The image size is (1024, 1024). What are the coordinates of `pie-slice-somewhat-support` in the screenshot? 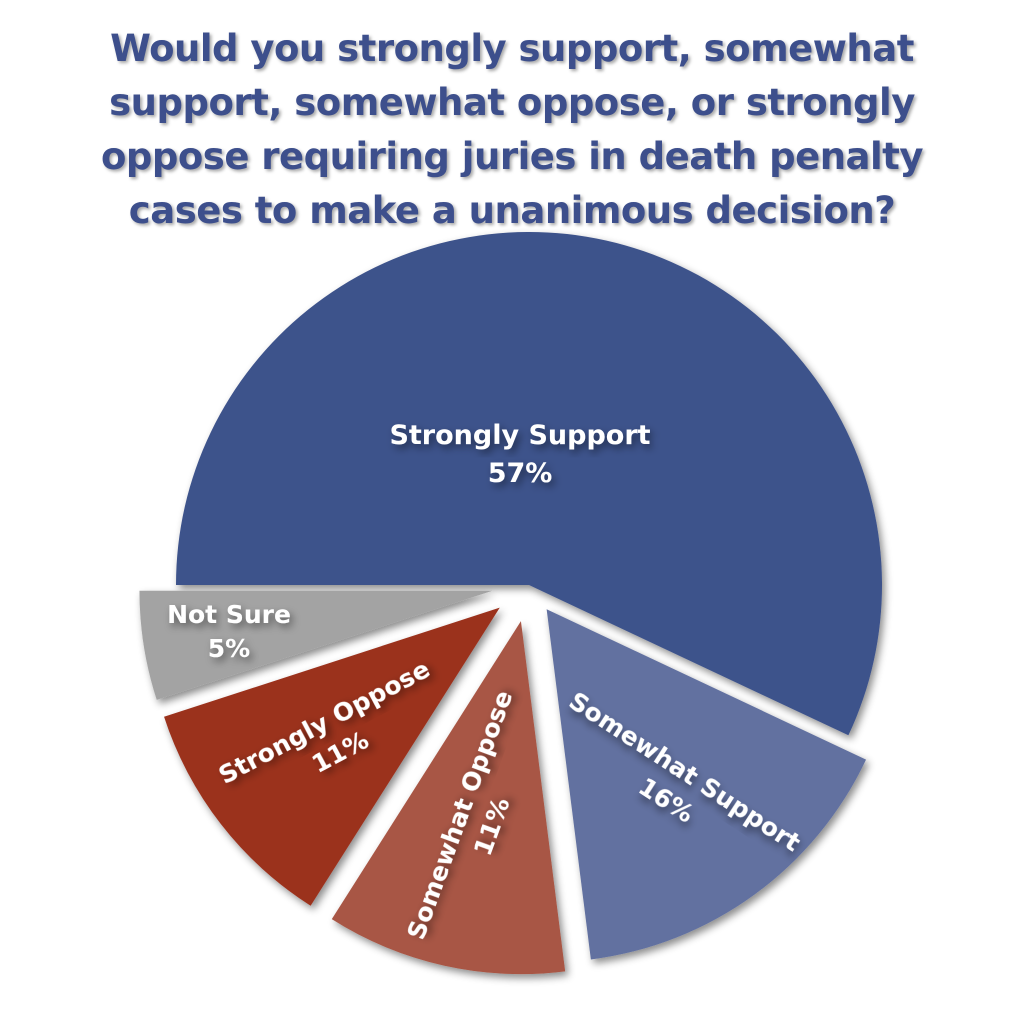 It's located at (706, 784).